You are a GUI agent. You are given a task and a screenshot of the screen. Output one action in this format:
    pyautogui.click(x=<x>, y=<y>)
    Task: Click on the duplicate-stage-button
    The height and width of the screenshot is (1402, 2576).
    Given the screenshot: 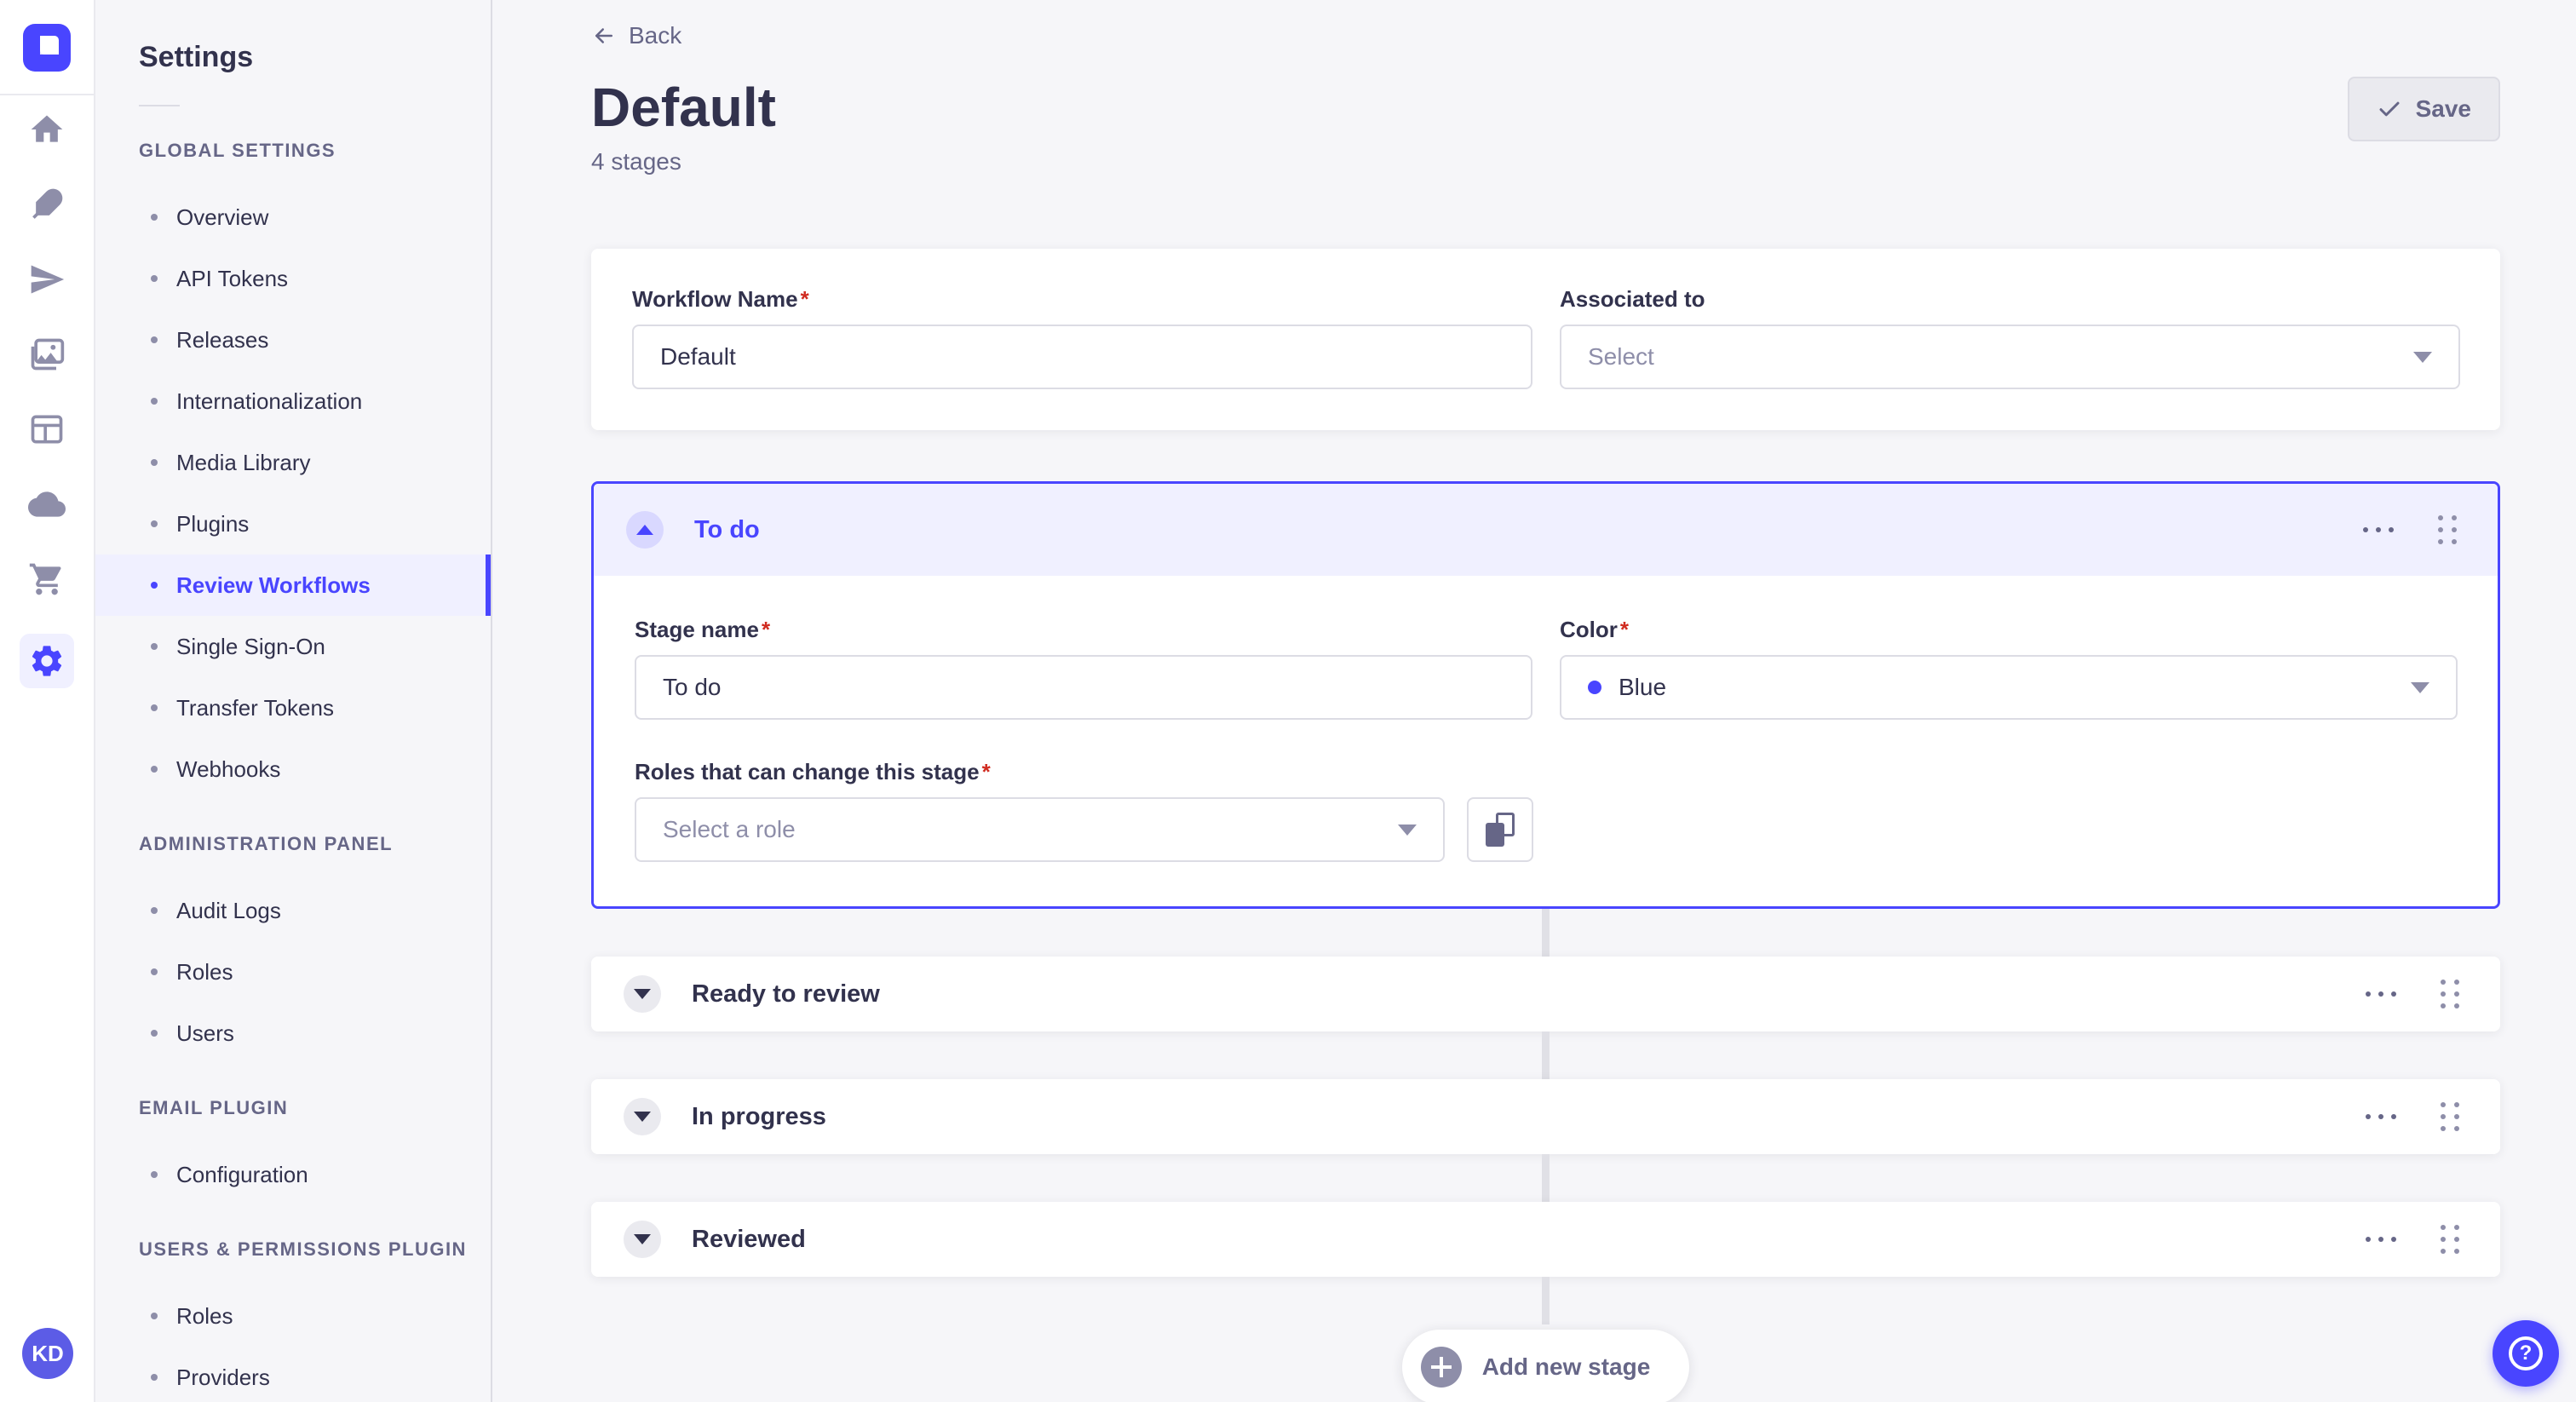 What is the action you would take?
    pyautogui.click(x=1500, y=829)
    